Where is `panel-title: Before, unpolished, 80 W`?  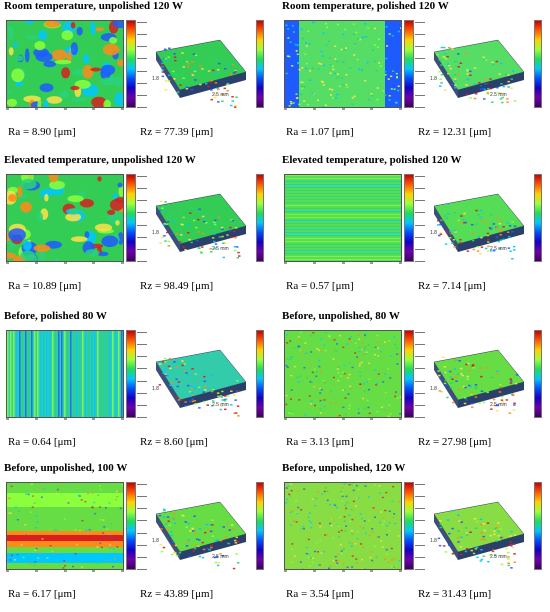 panel-title: Before, unpolished, 80 W is located at coordinates (341, 316).